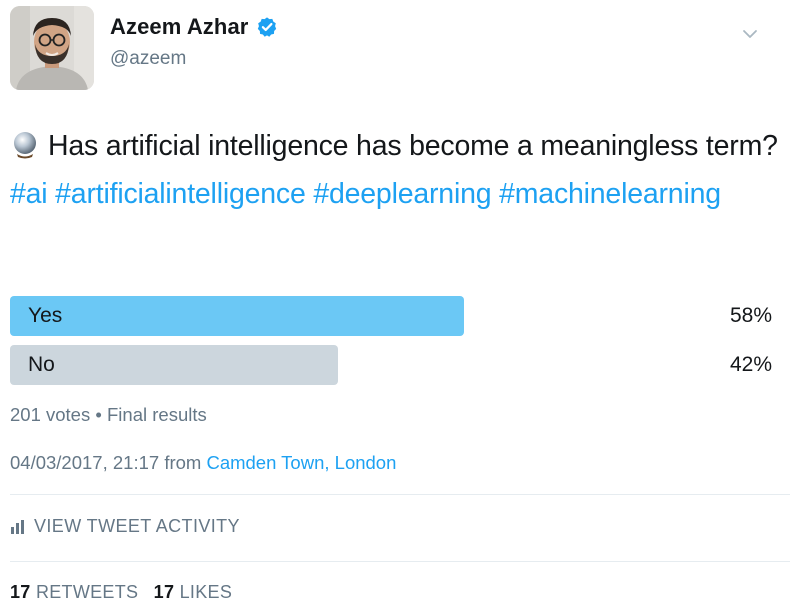  I want to click on timestamp: 04/03/2017, 21:17, so click(85, 462).